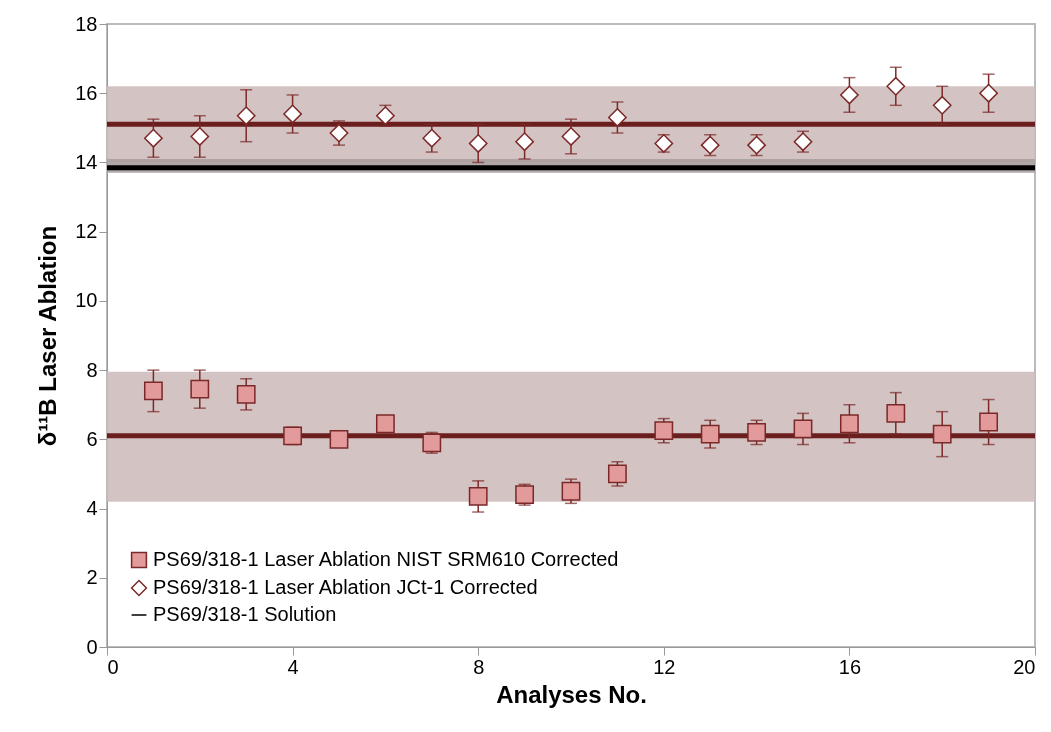  I want to click on legend-label: PS69/318-1 Laser Ablation JCt-1 Corrected, so click(345, 587).